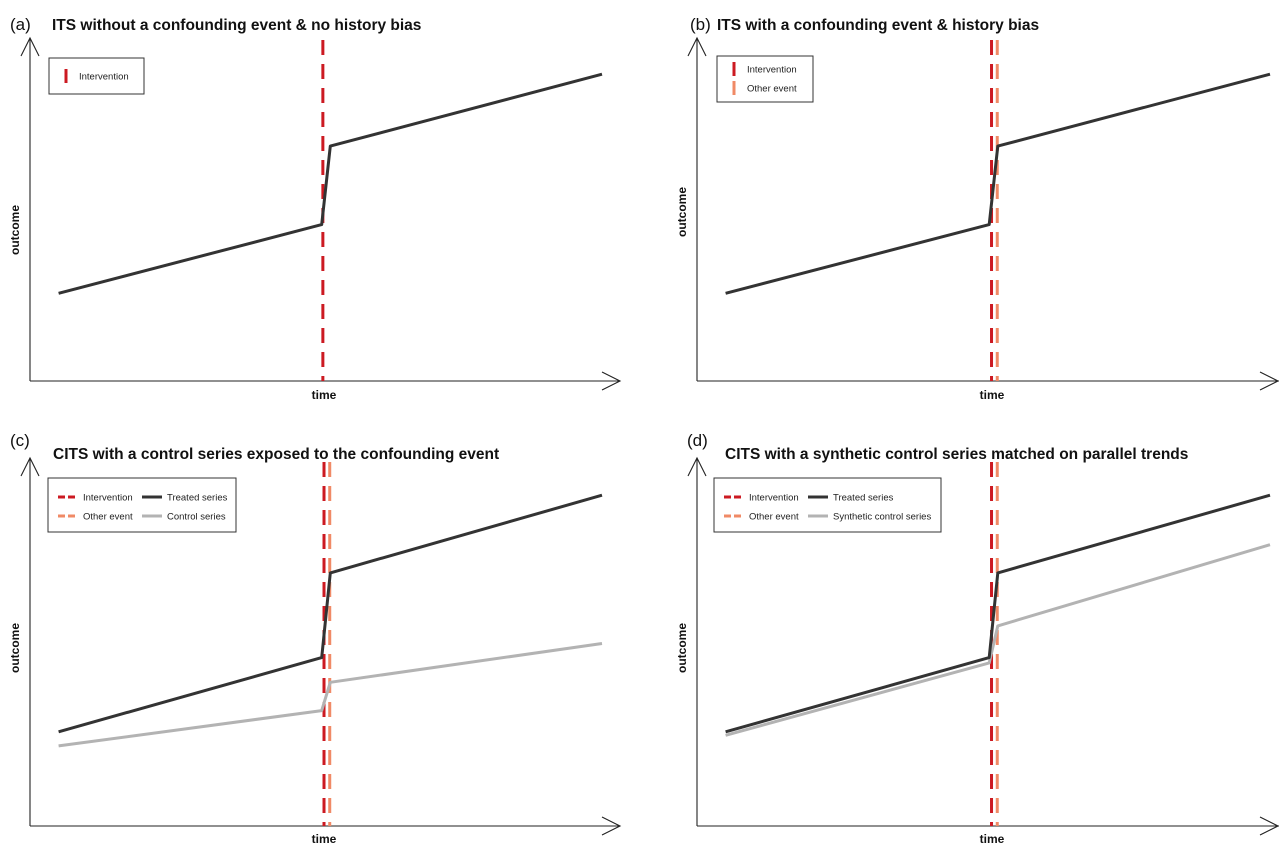 The height and width of the screenshot is (844, 1279). I want to click on legend: Intervention, so click(96, 76).